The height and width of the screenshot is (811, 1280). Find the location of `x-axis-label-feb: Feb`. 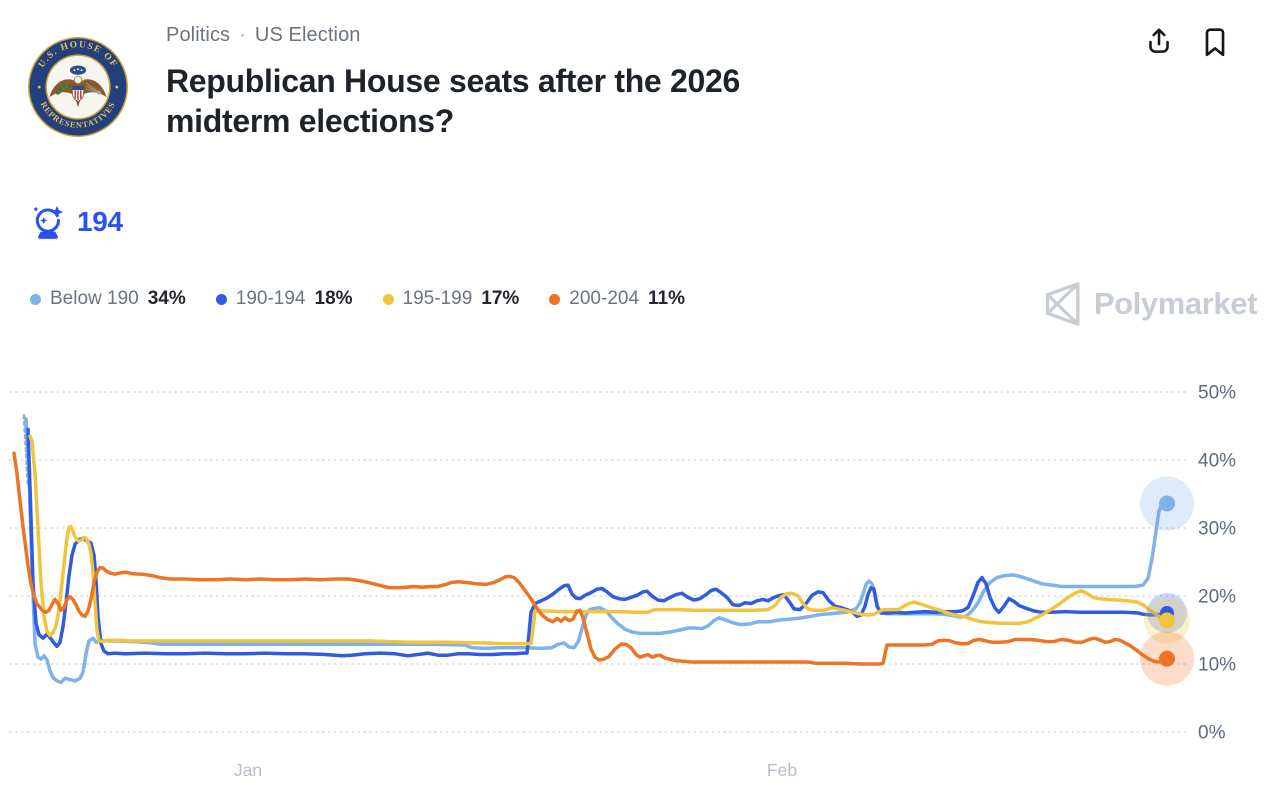

x-axis-label-feb: Feb is located at coordinates (782, 770).